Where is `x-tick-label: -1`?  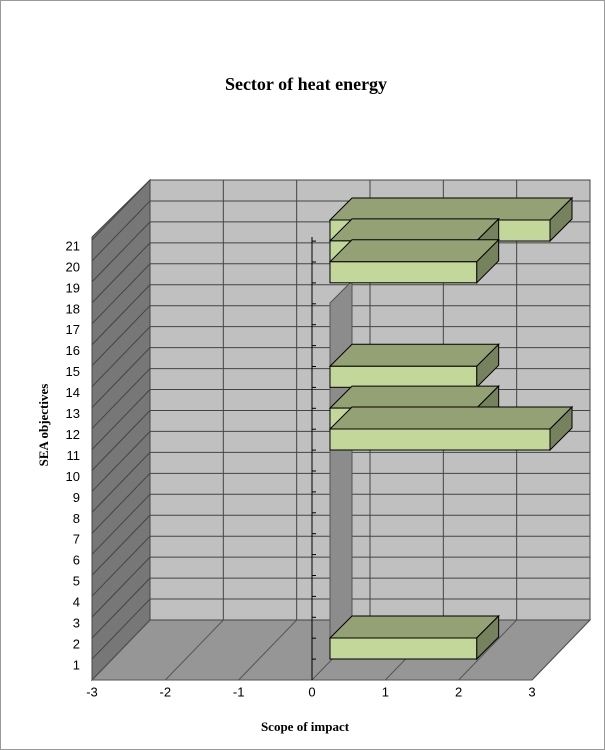
x-tick-label: -1 is located at coordinates (239, 691).